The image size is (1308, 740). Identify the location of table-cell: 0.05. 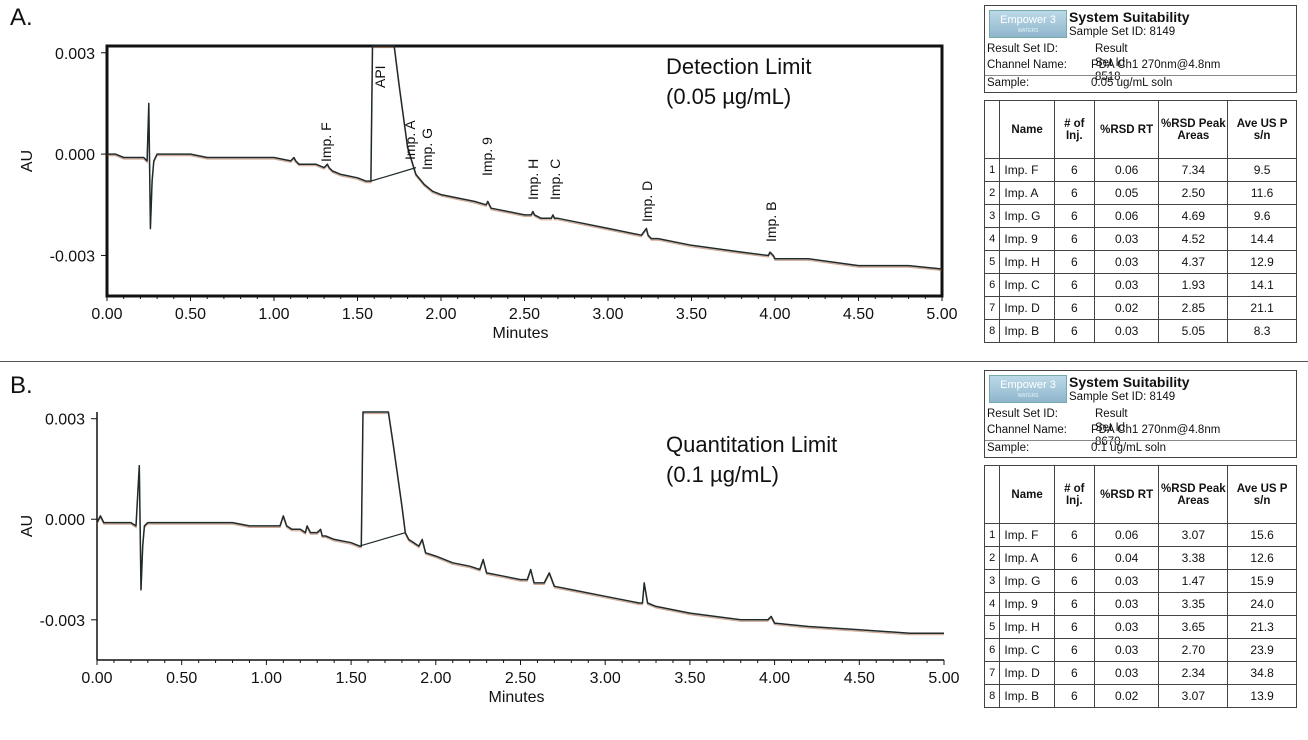
(1126, 193).